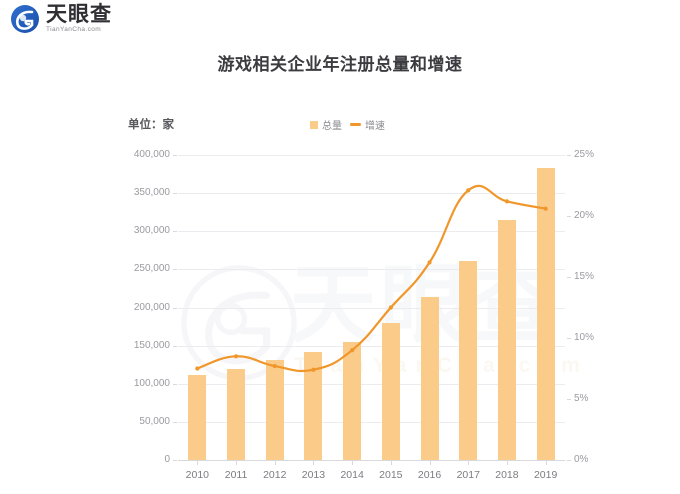  Describe the element at coordinates (429, 475) in the screenshot. I see `x-axis-label-2016: 2016` at that location.